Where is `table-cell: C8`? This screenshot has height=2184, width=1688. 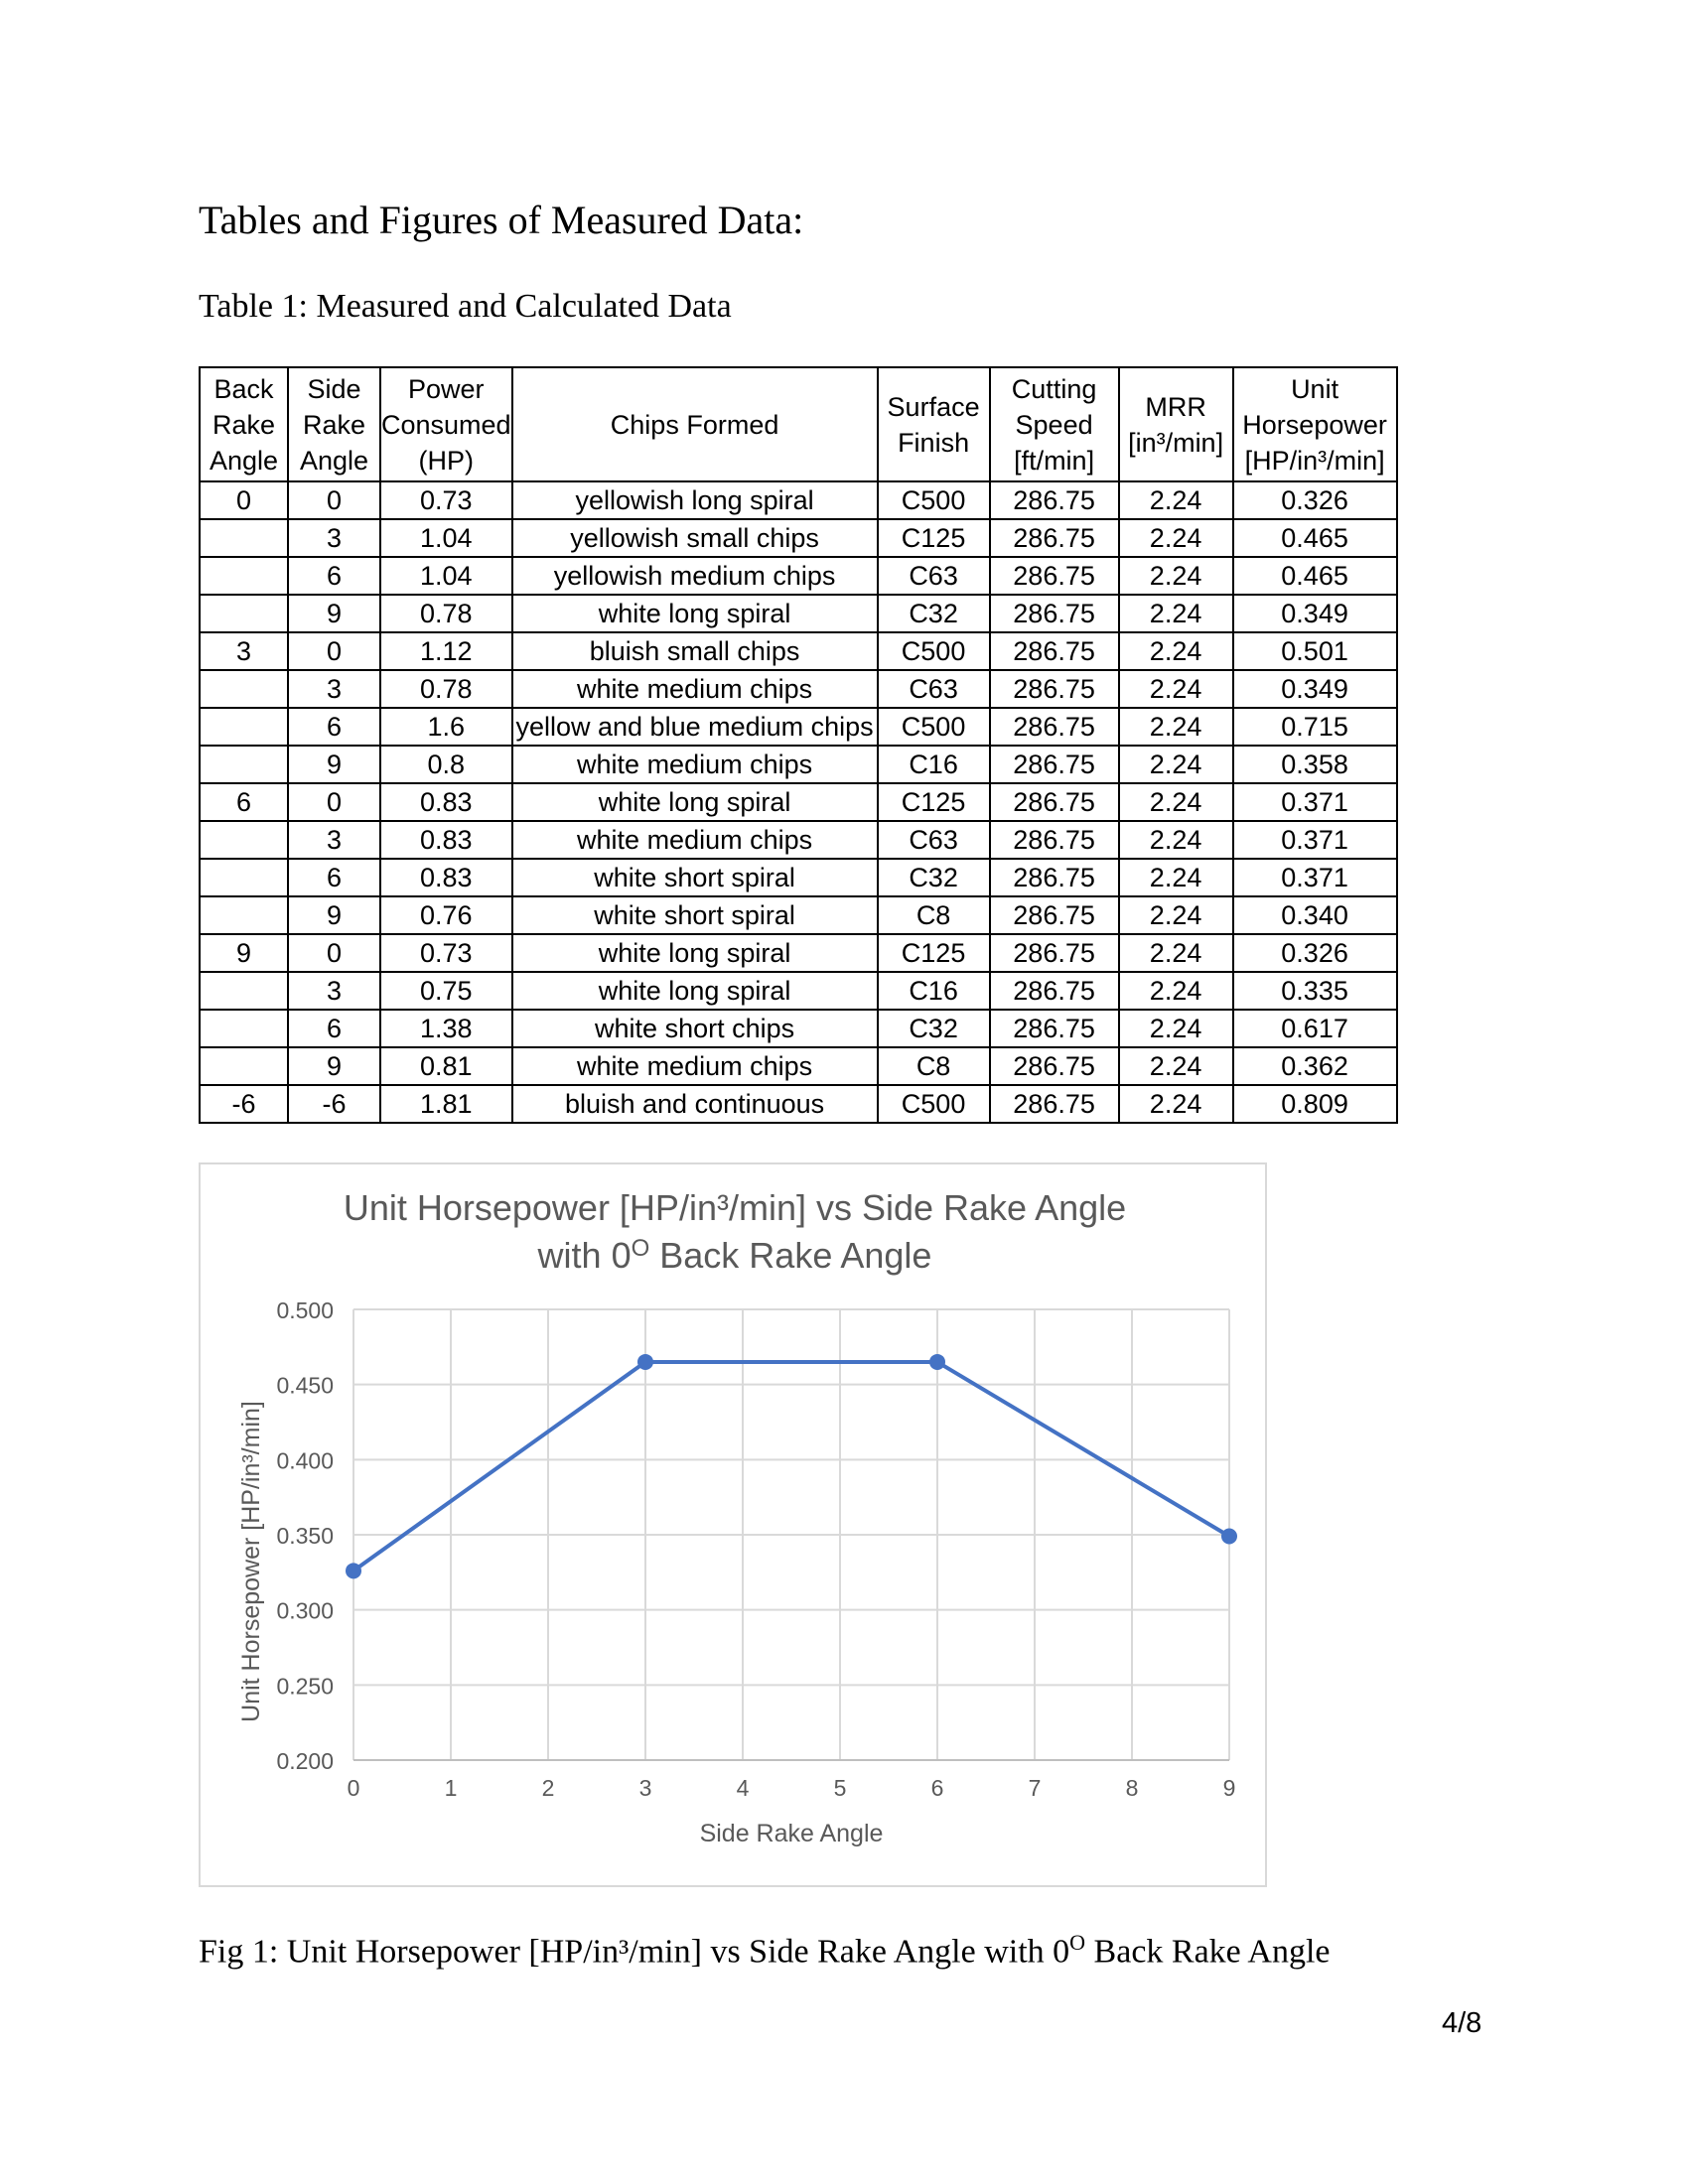 table-cell: C8 is located at coordinates (933, 915).